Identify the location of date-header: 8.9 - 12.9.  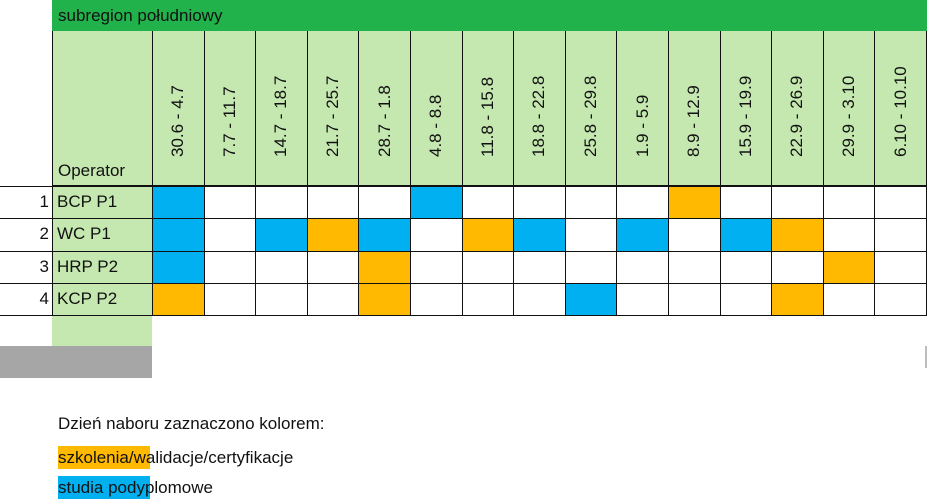
(694, 108).